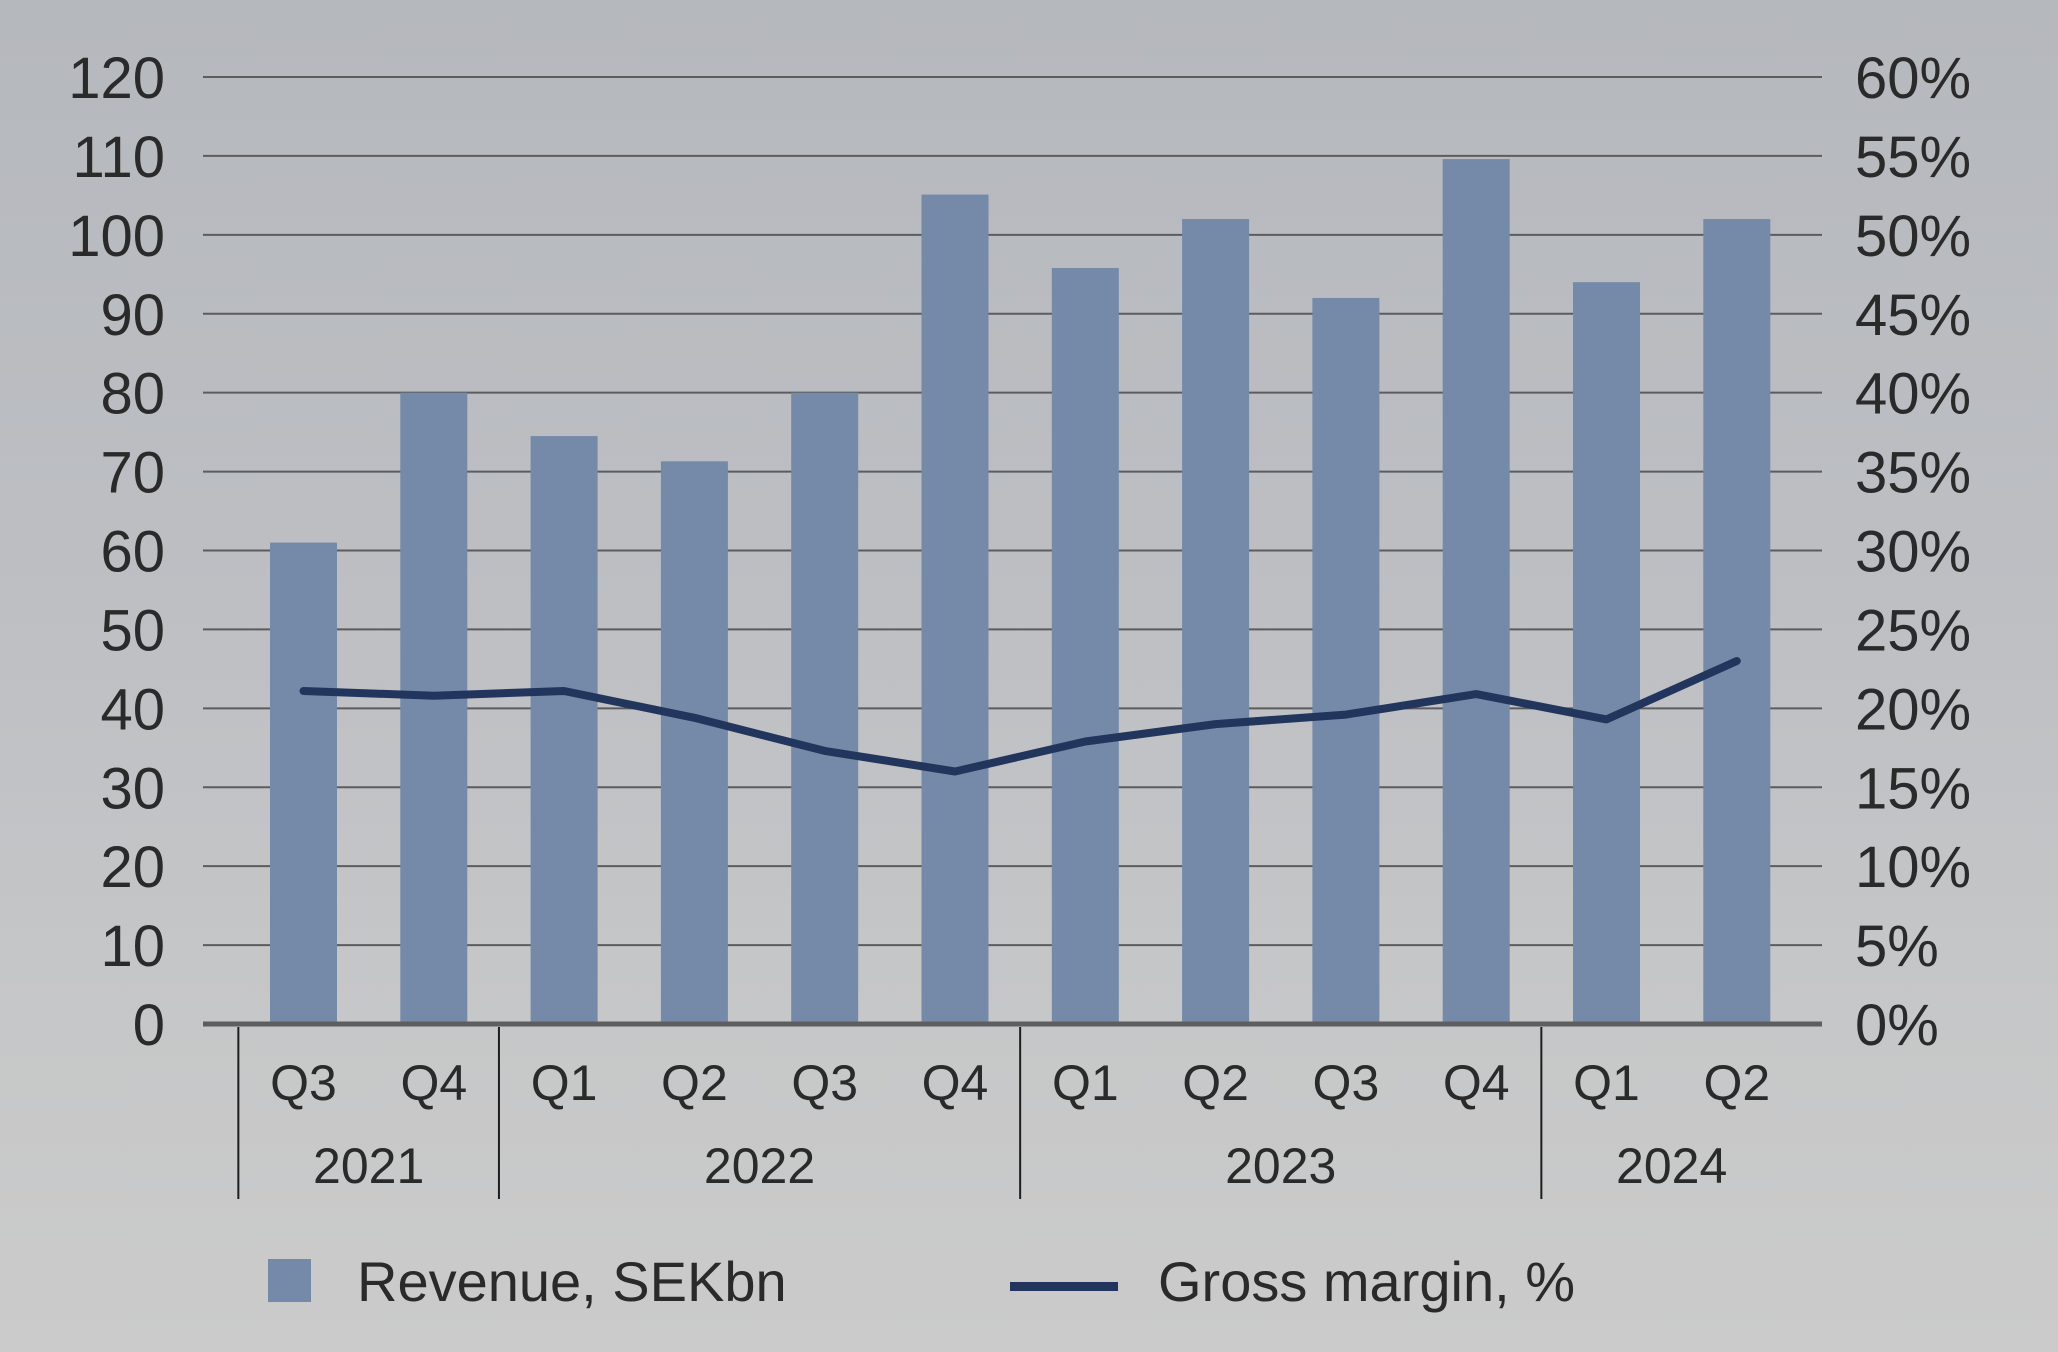 The width and height of the screenshot is (2058, 1352). Describe the element at coordinates (1897, 1025) in the screenshot. I see `right-tick-label: 0%` at that location.